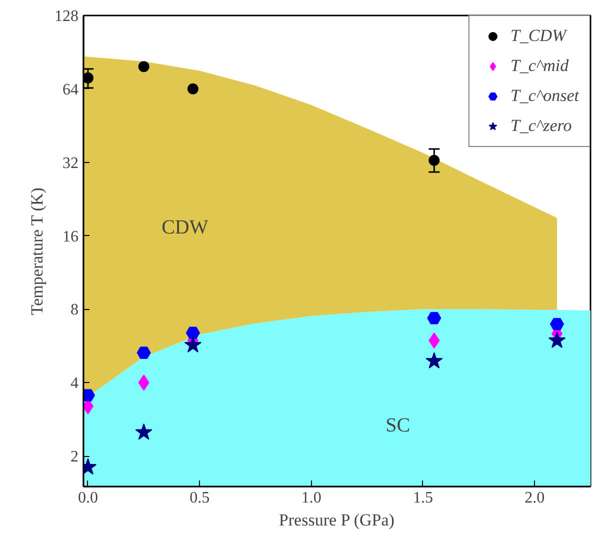 The width and height of the screenshot is (606, 556). I want to click on x-tick-label: 0.5, so click(200, 498).